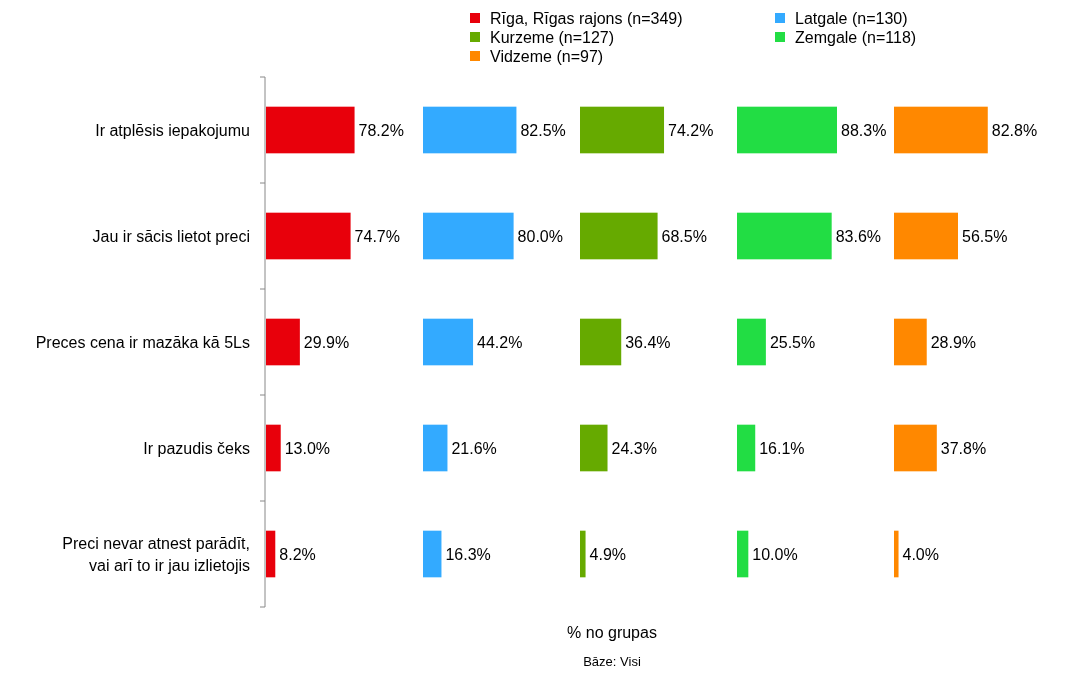 The height and width of the screenshot is (675, 1070). I want to click on data-label: 4.9%, so click(608, 554).